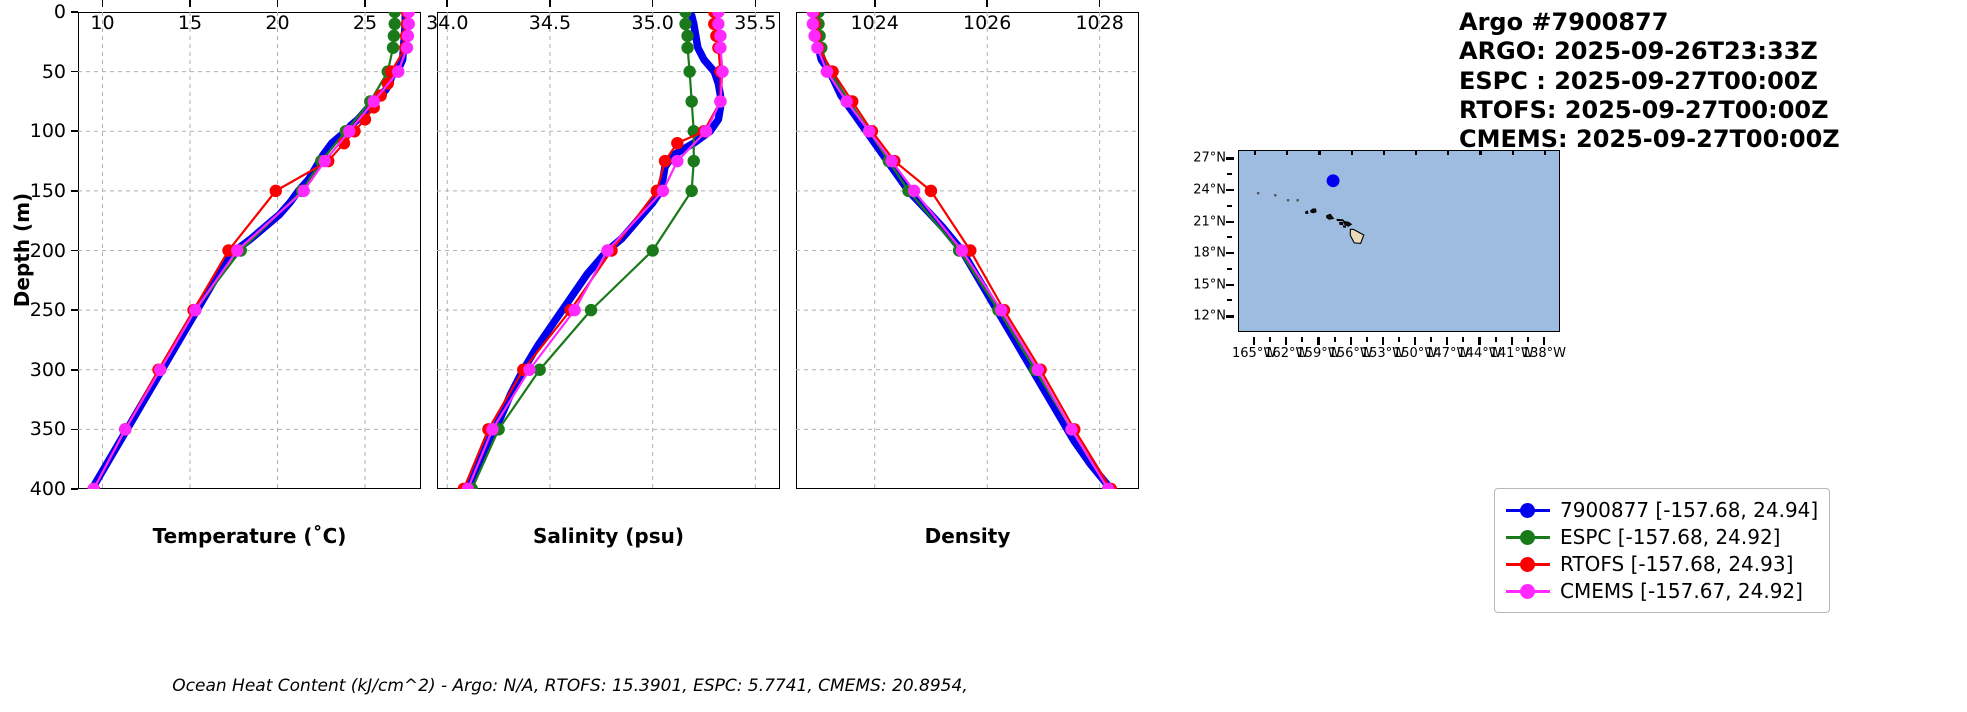 The width and height of the screenshot is (1967, 712). Describe the element at coordinates (277, 23) in the screenshot. I see `x-tick-label: 20` at that location.